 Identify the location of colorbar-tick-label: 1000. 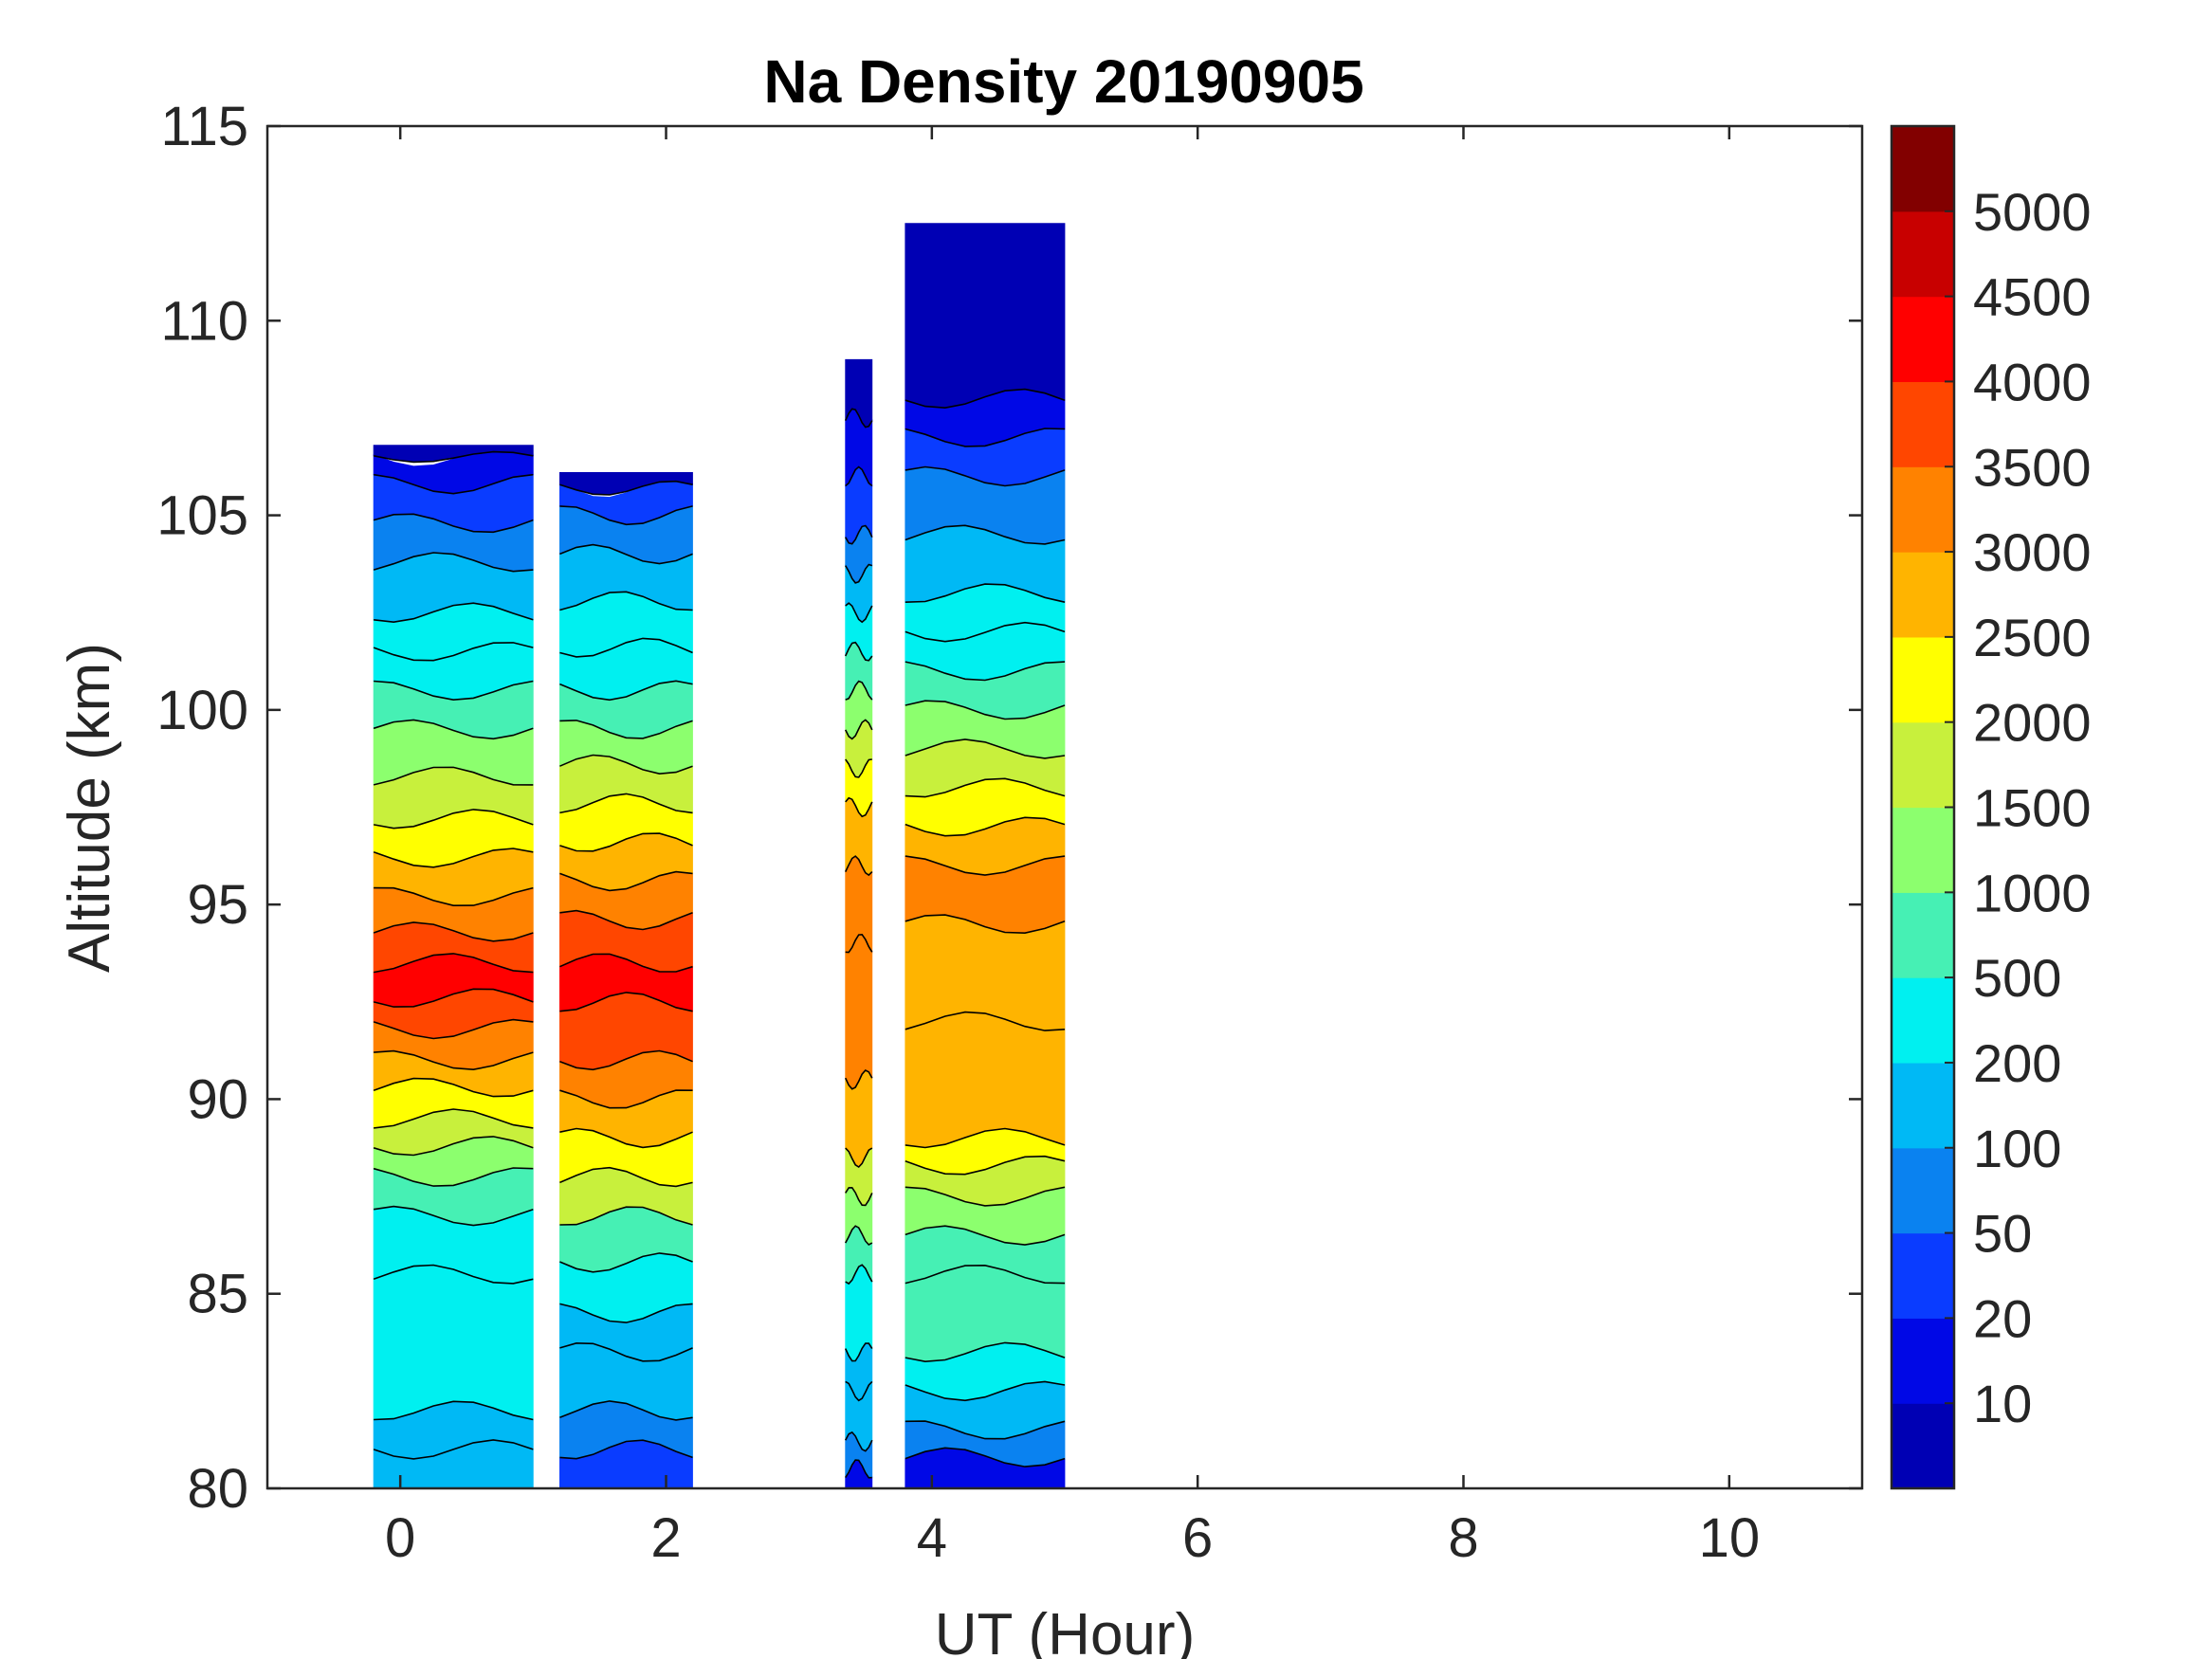
(2032, 892).